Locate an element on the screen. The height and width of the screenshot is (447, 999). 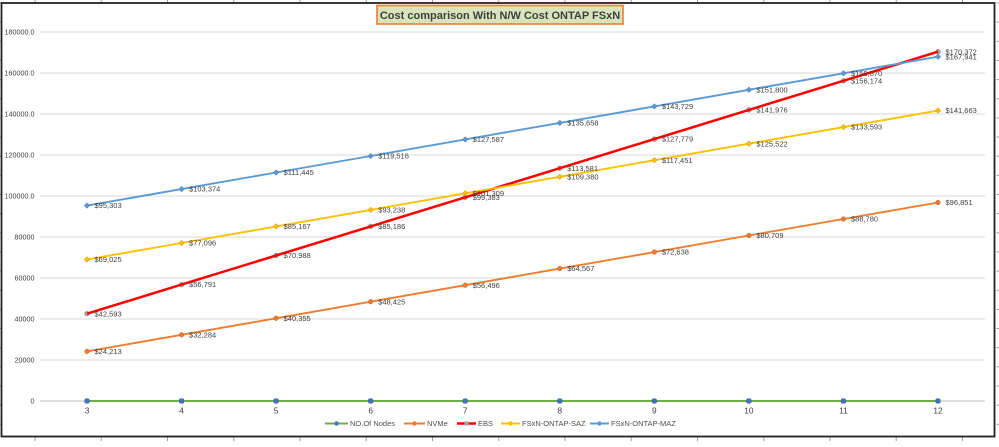
svg-text: $141,663 is located at coordinates (961, 110).